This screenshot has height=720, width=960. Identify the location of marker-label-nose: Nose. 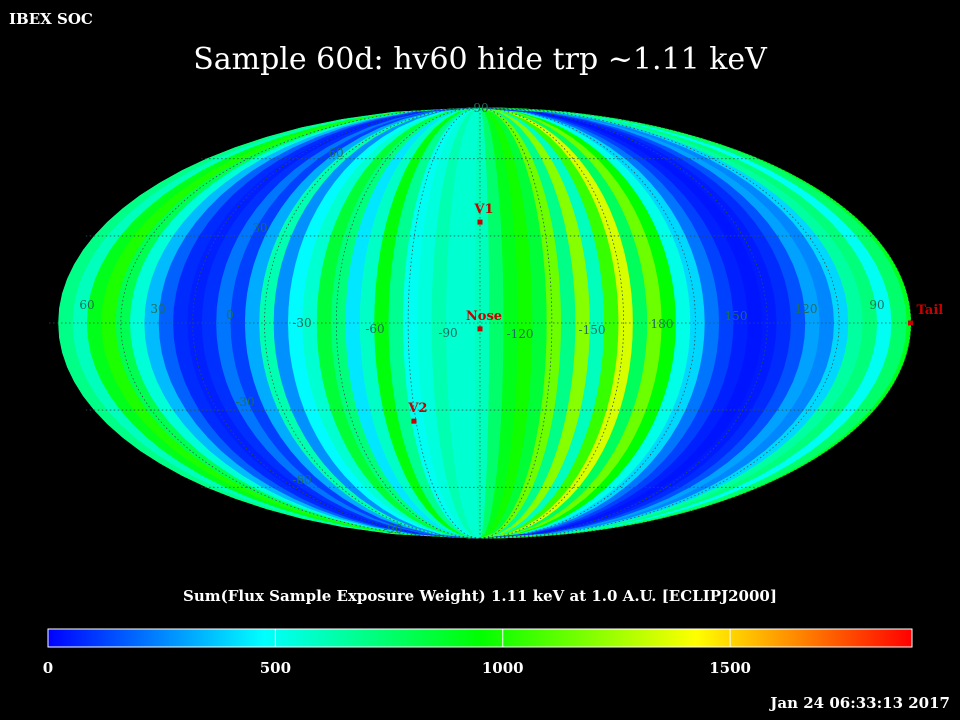
(484, 316).